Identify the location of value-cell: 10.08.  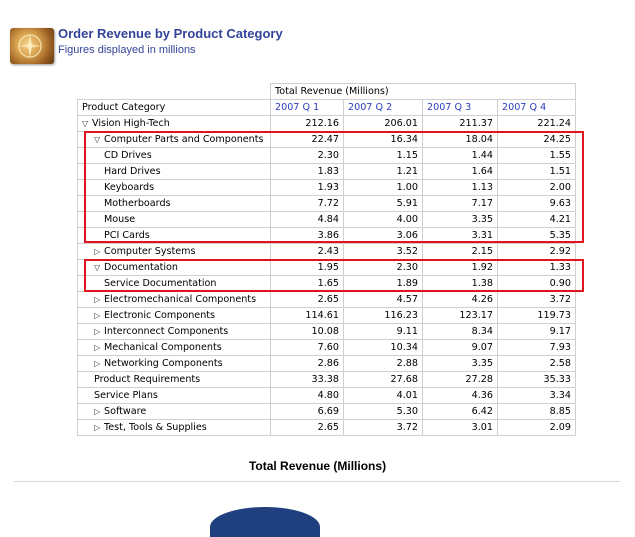
(307, 331).